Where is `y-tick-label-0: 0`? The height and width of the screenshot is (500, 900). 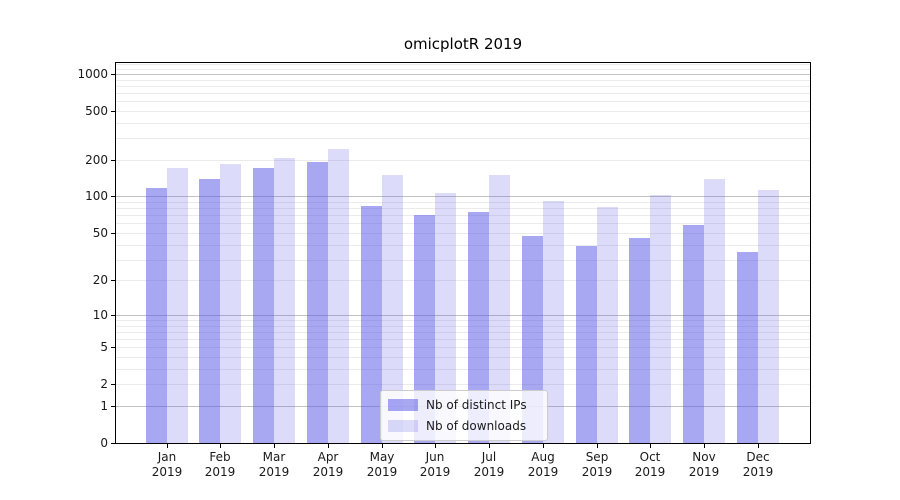 y-tick-label-0: 0 is located at coordinates (104, 443).